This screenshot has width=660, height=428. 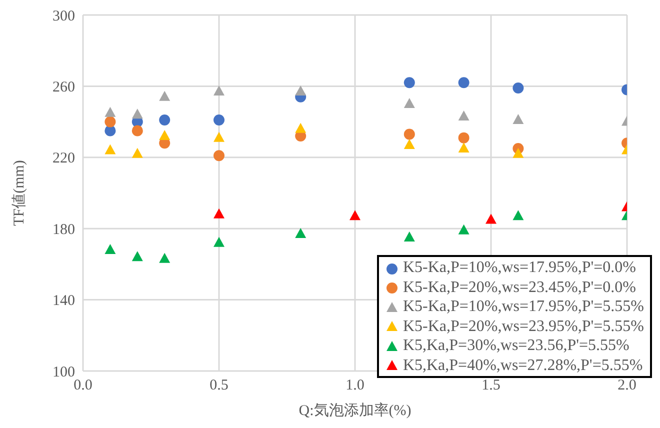 I want to click on y-tick-label: 220, so click(x=63, y=158).